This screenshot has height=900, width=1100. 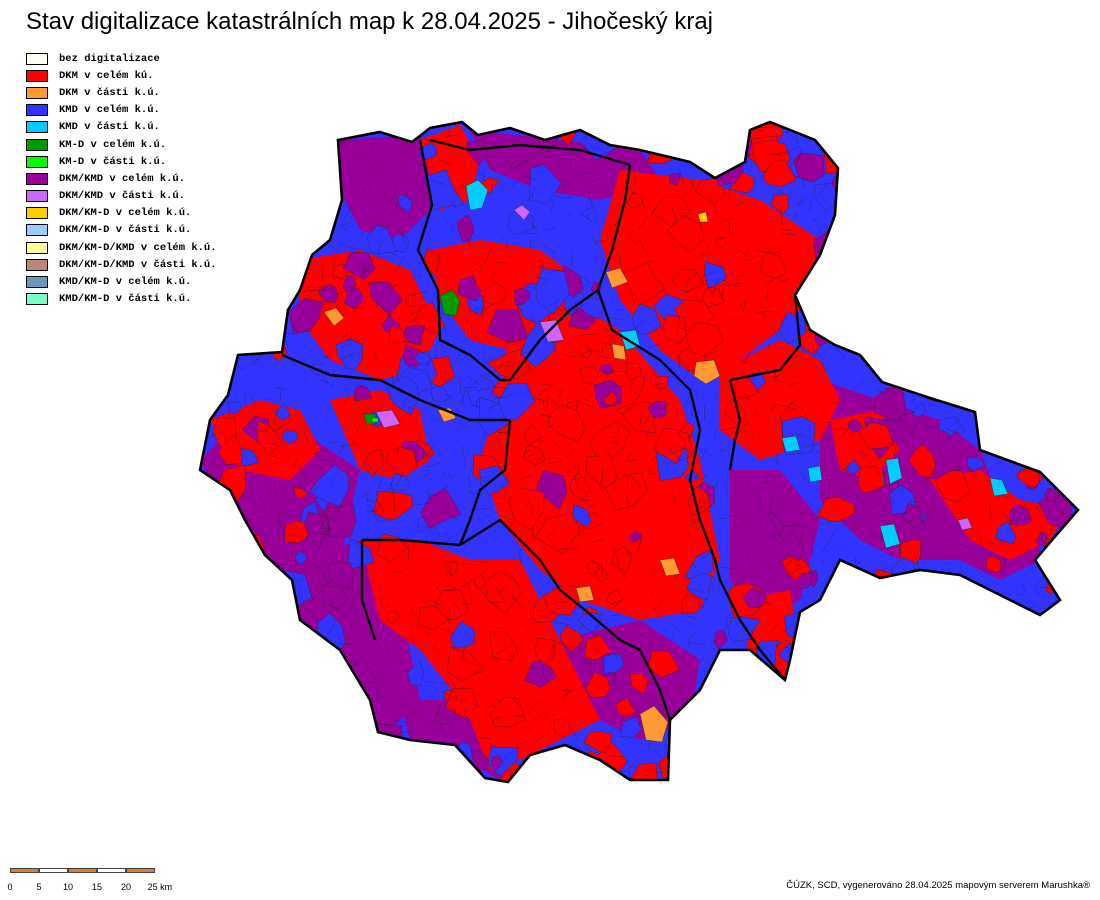 What do you see at coordinates (113, 161) in the screenshot?
I see `legend-label: KM-D v části k.ú.` at bounding box center [113, 161].